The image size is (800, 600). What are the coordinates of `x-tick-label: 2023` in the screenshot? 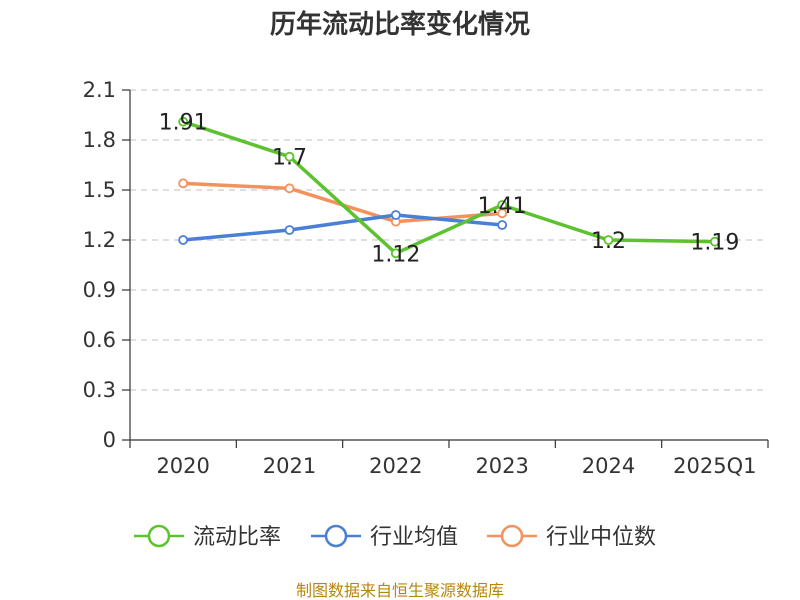 It's located at (501, 466).